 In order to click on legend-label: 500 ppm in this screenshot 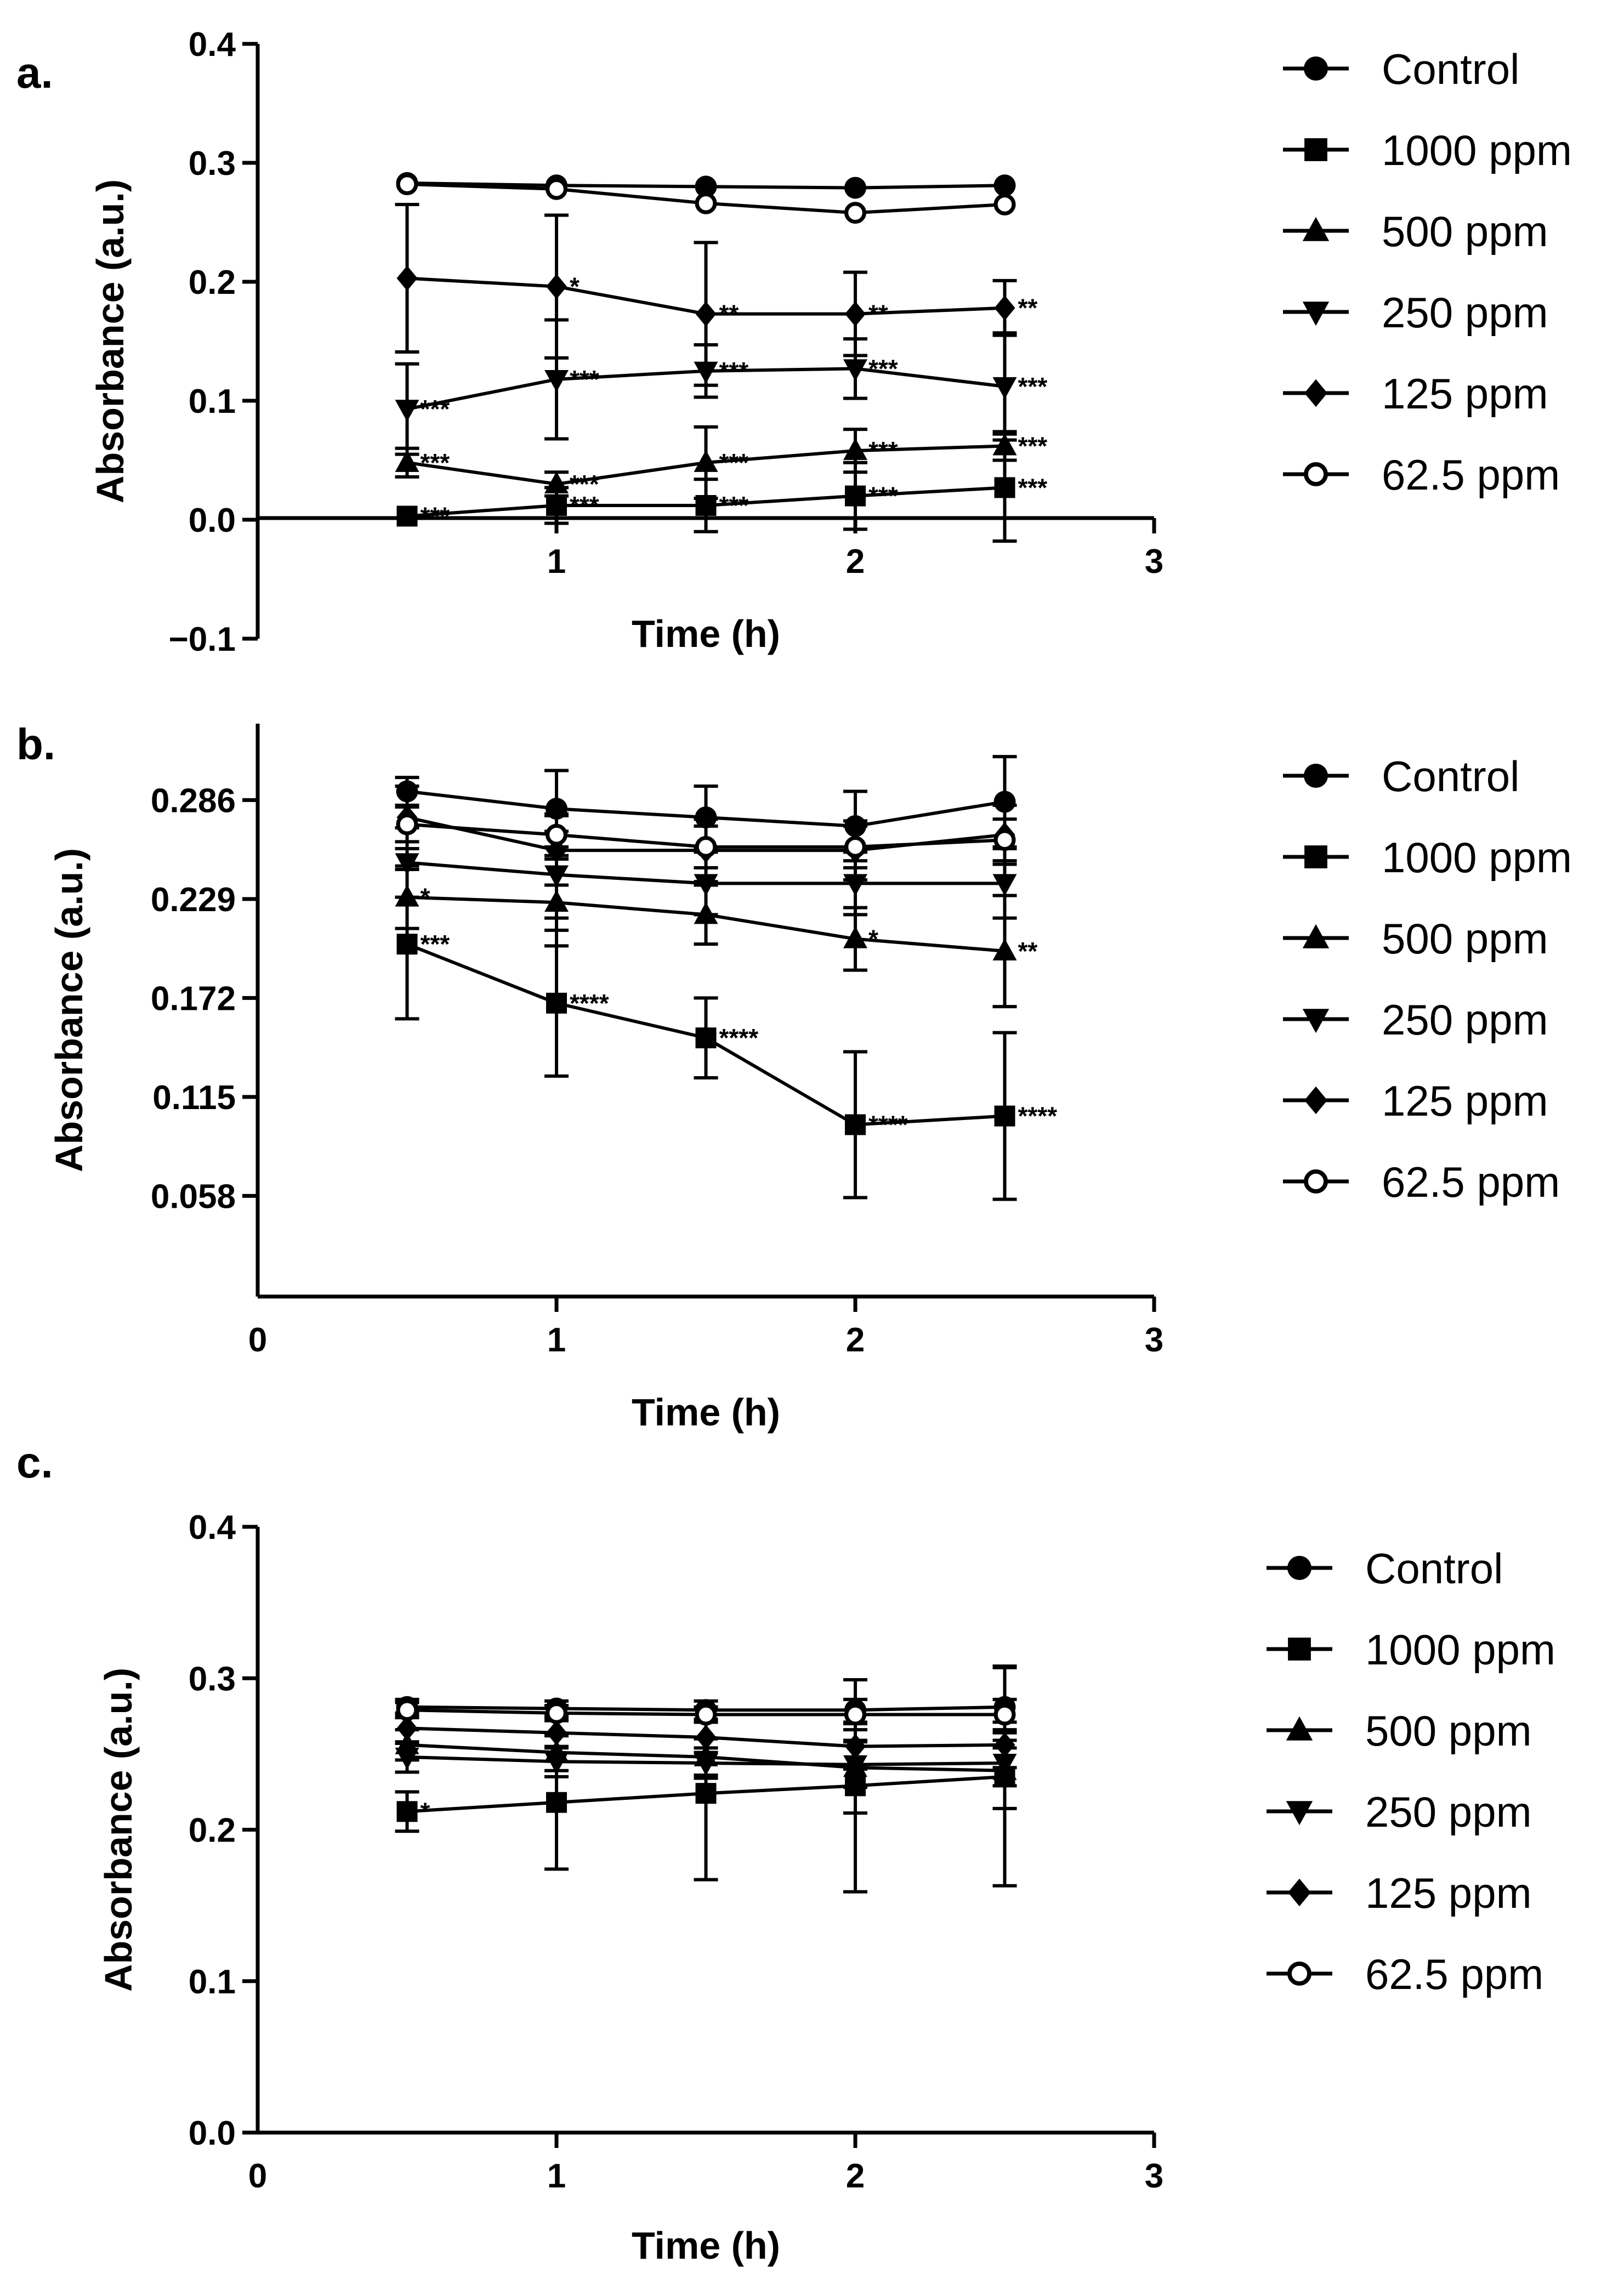, I will do `click(1465, 938)`.